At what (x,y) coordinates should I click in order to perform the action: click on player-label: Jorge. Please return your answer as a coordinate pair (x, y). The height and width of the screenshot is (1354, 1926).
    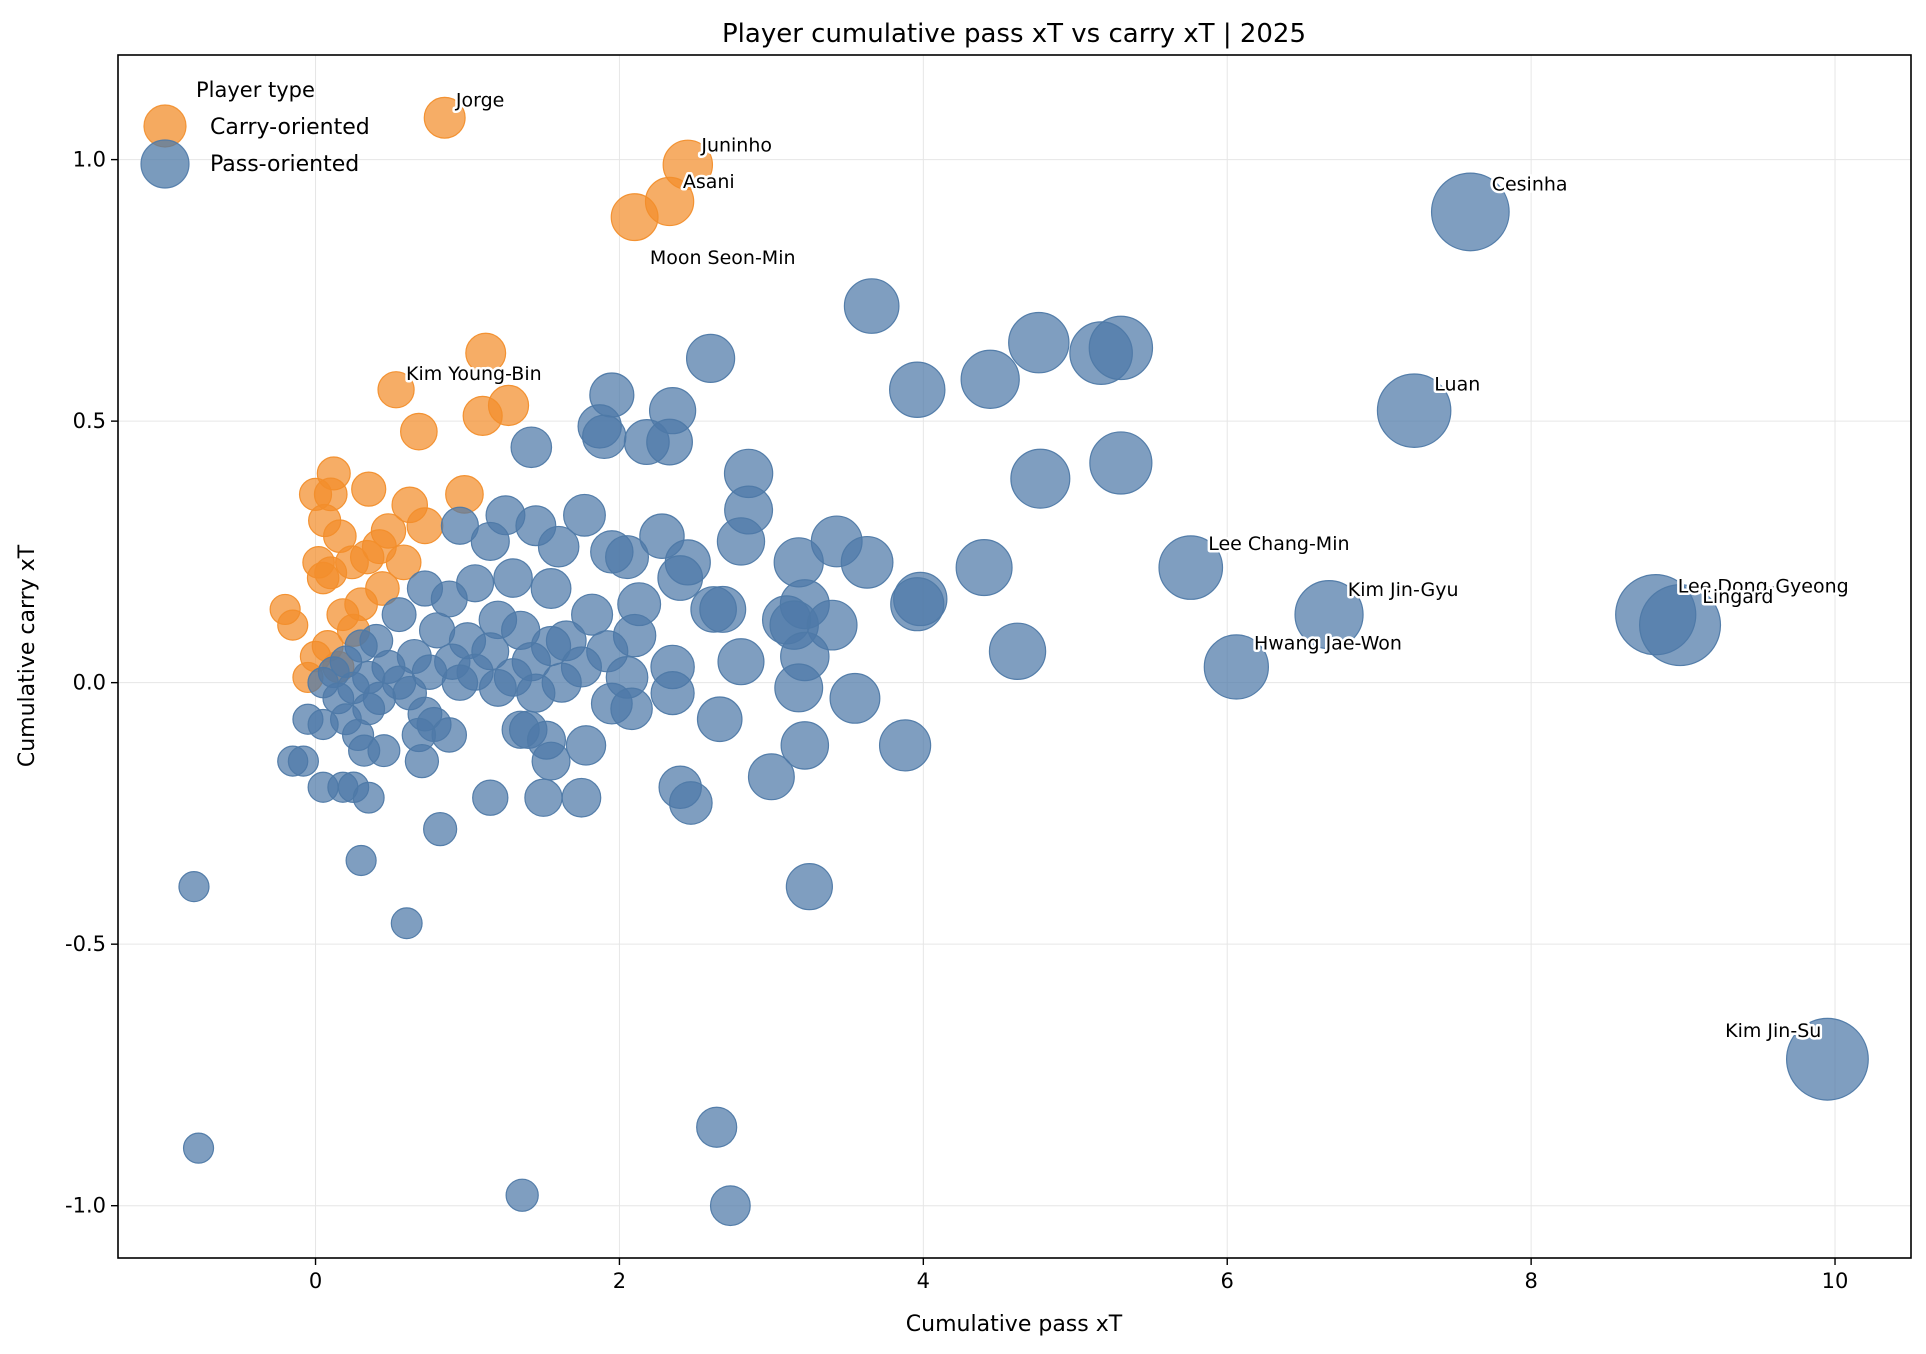
    Looking at the image, I should click on (479, 101).